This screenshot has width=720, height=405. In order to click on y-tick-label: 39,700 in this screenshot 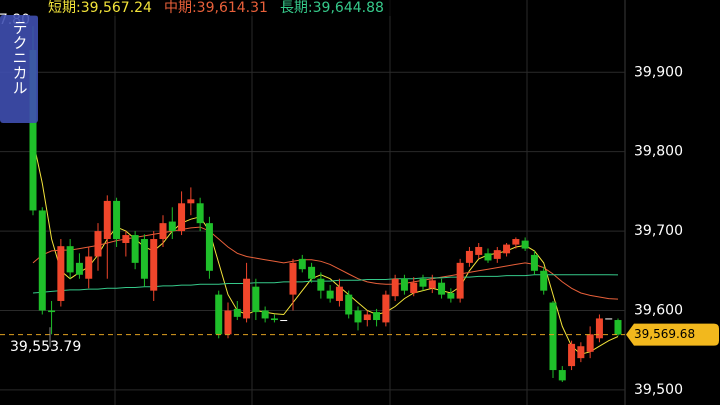, I will do `click(658, 231)`.